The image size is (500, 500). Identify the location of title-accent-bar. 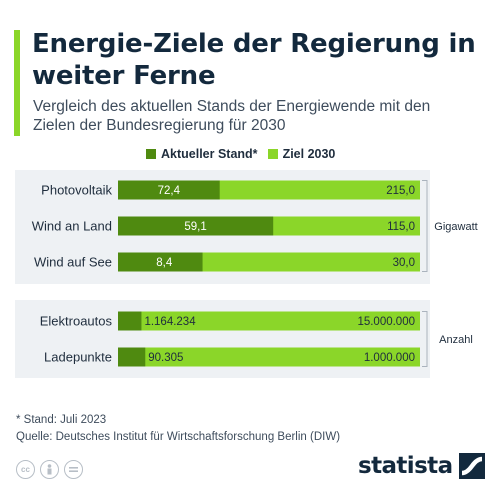
(17, 83).